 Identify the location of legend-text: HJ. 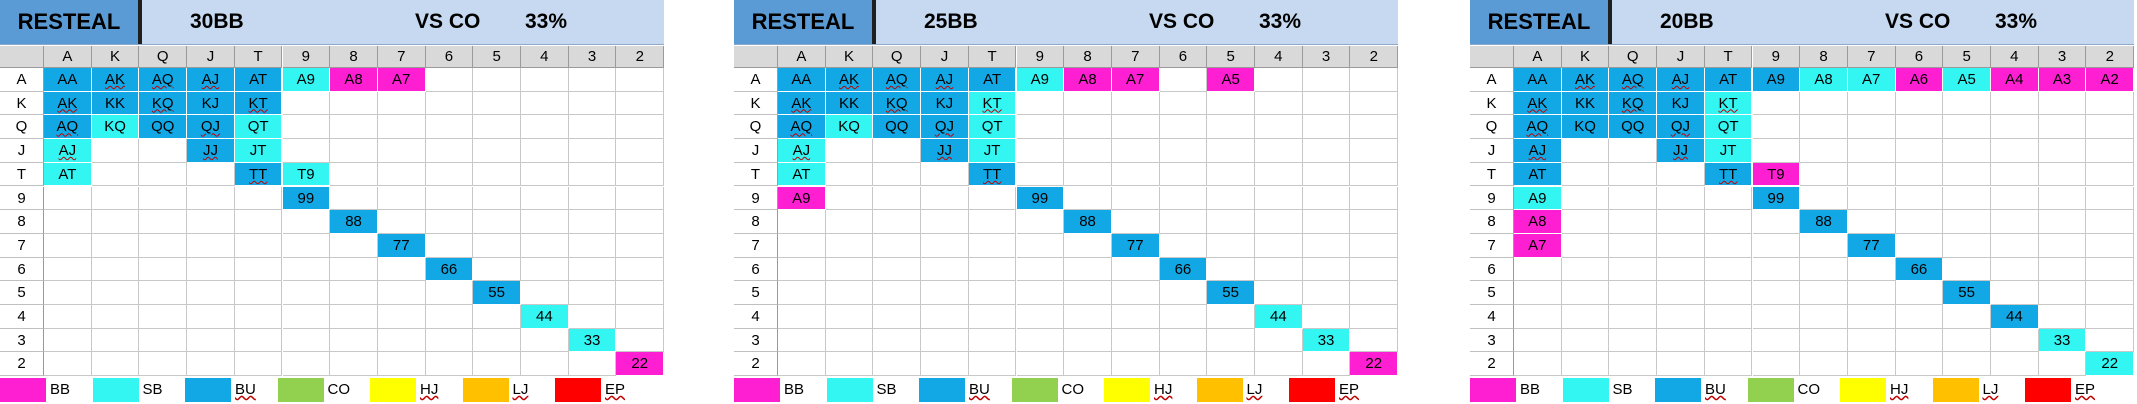
(429, 389).